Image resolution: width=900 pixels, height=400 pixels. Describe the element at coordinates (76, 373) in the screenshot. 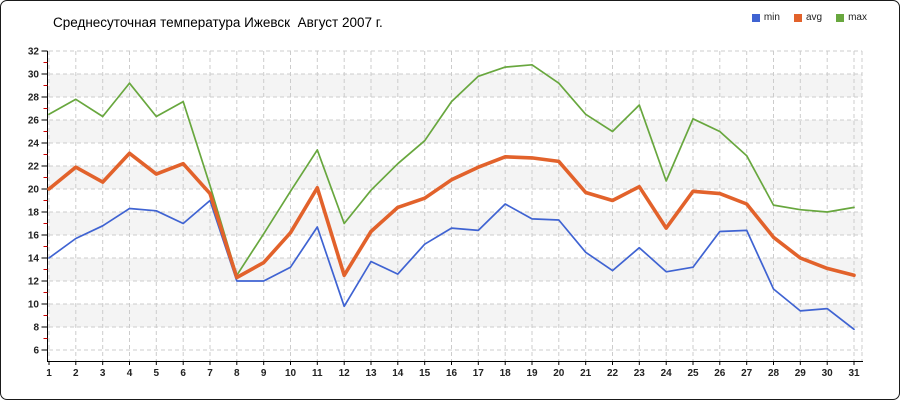

I see `svg-text: 2` at that location.